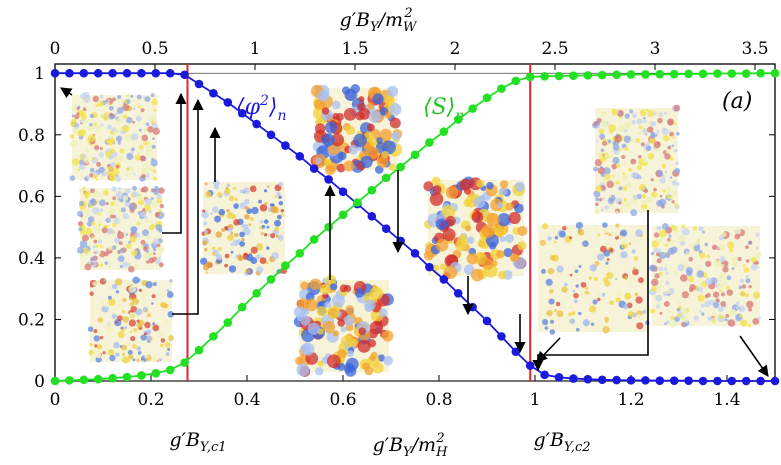  I want to click on snapshot-arrow, so click(548, 350).